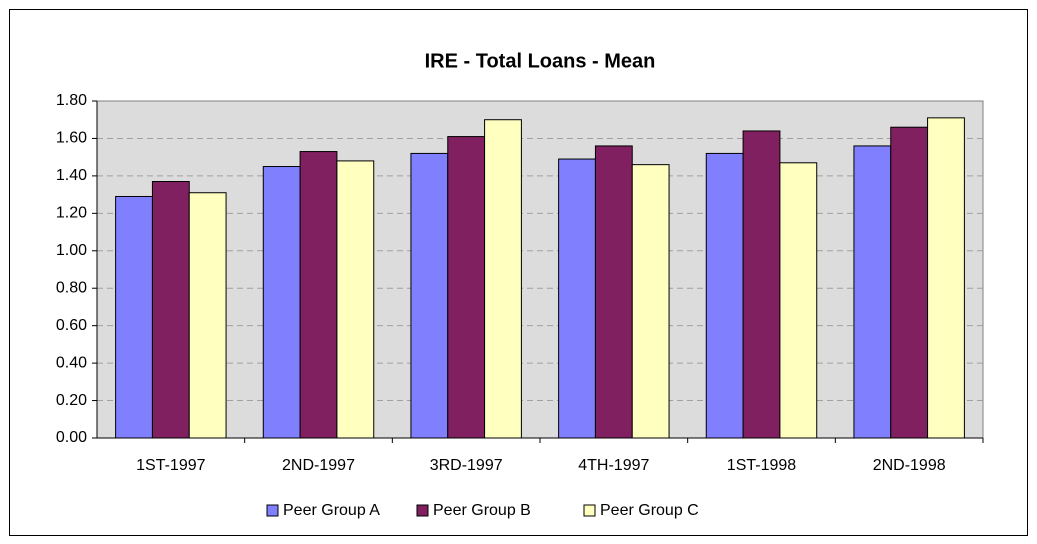 The height and width of the screenshot is (544, 1037). What do you see at coordinates (71, 213) in the screenshot?
I see `y-tick-label: 1.20` at bounding box center [71, 213].